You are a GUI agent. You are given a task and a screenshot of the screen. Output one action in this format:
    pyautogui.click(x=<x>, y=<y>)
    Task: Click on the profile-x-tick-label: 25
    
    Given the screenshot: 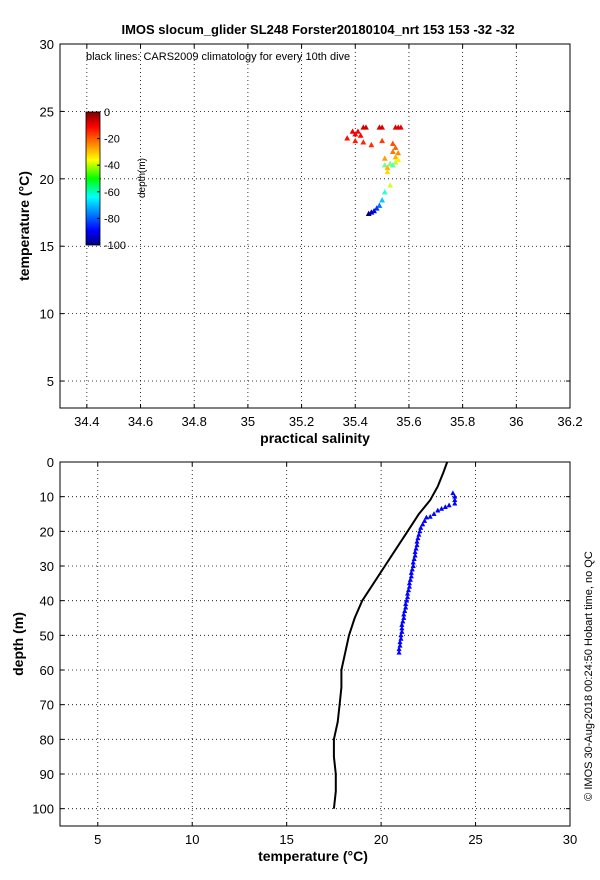 What is the action you would take?
    pyautogui.click(x=475, y=839)
    